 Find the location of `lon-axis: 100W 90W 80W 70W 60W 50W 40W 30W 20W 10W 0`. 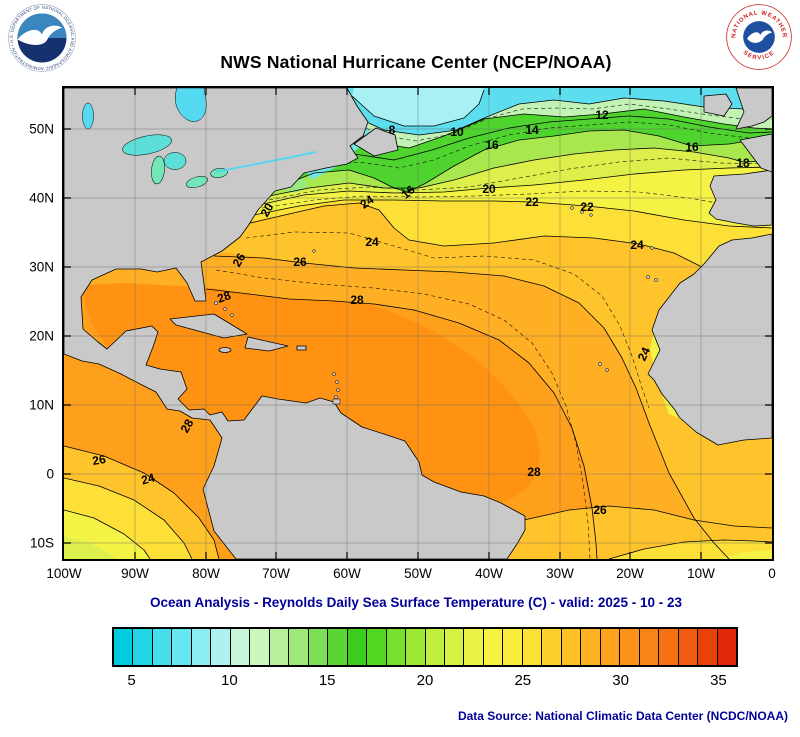

lon-axis: 100W 90W 80W 70W 60W 50W 40W 30W 20W 10W 0 is located at coordinates (410, 573).